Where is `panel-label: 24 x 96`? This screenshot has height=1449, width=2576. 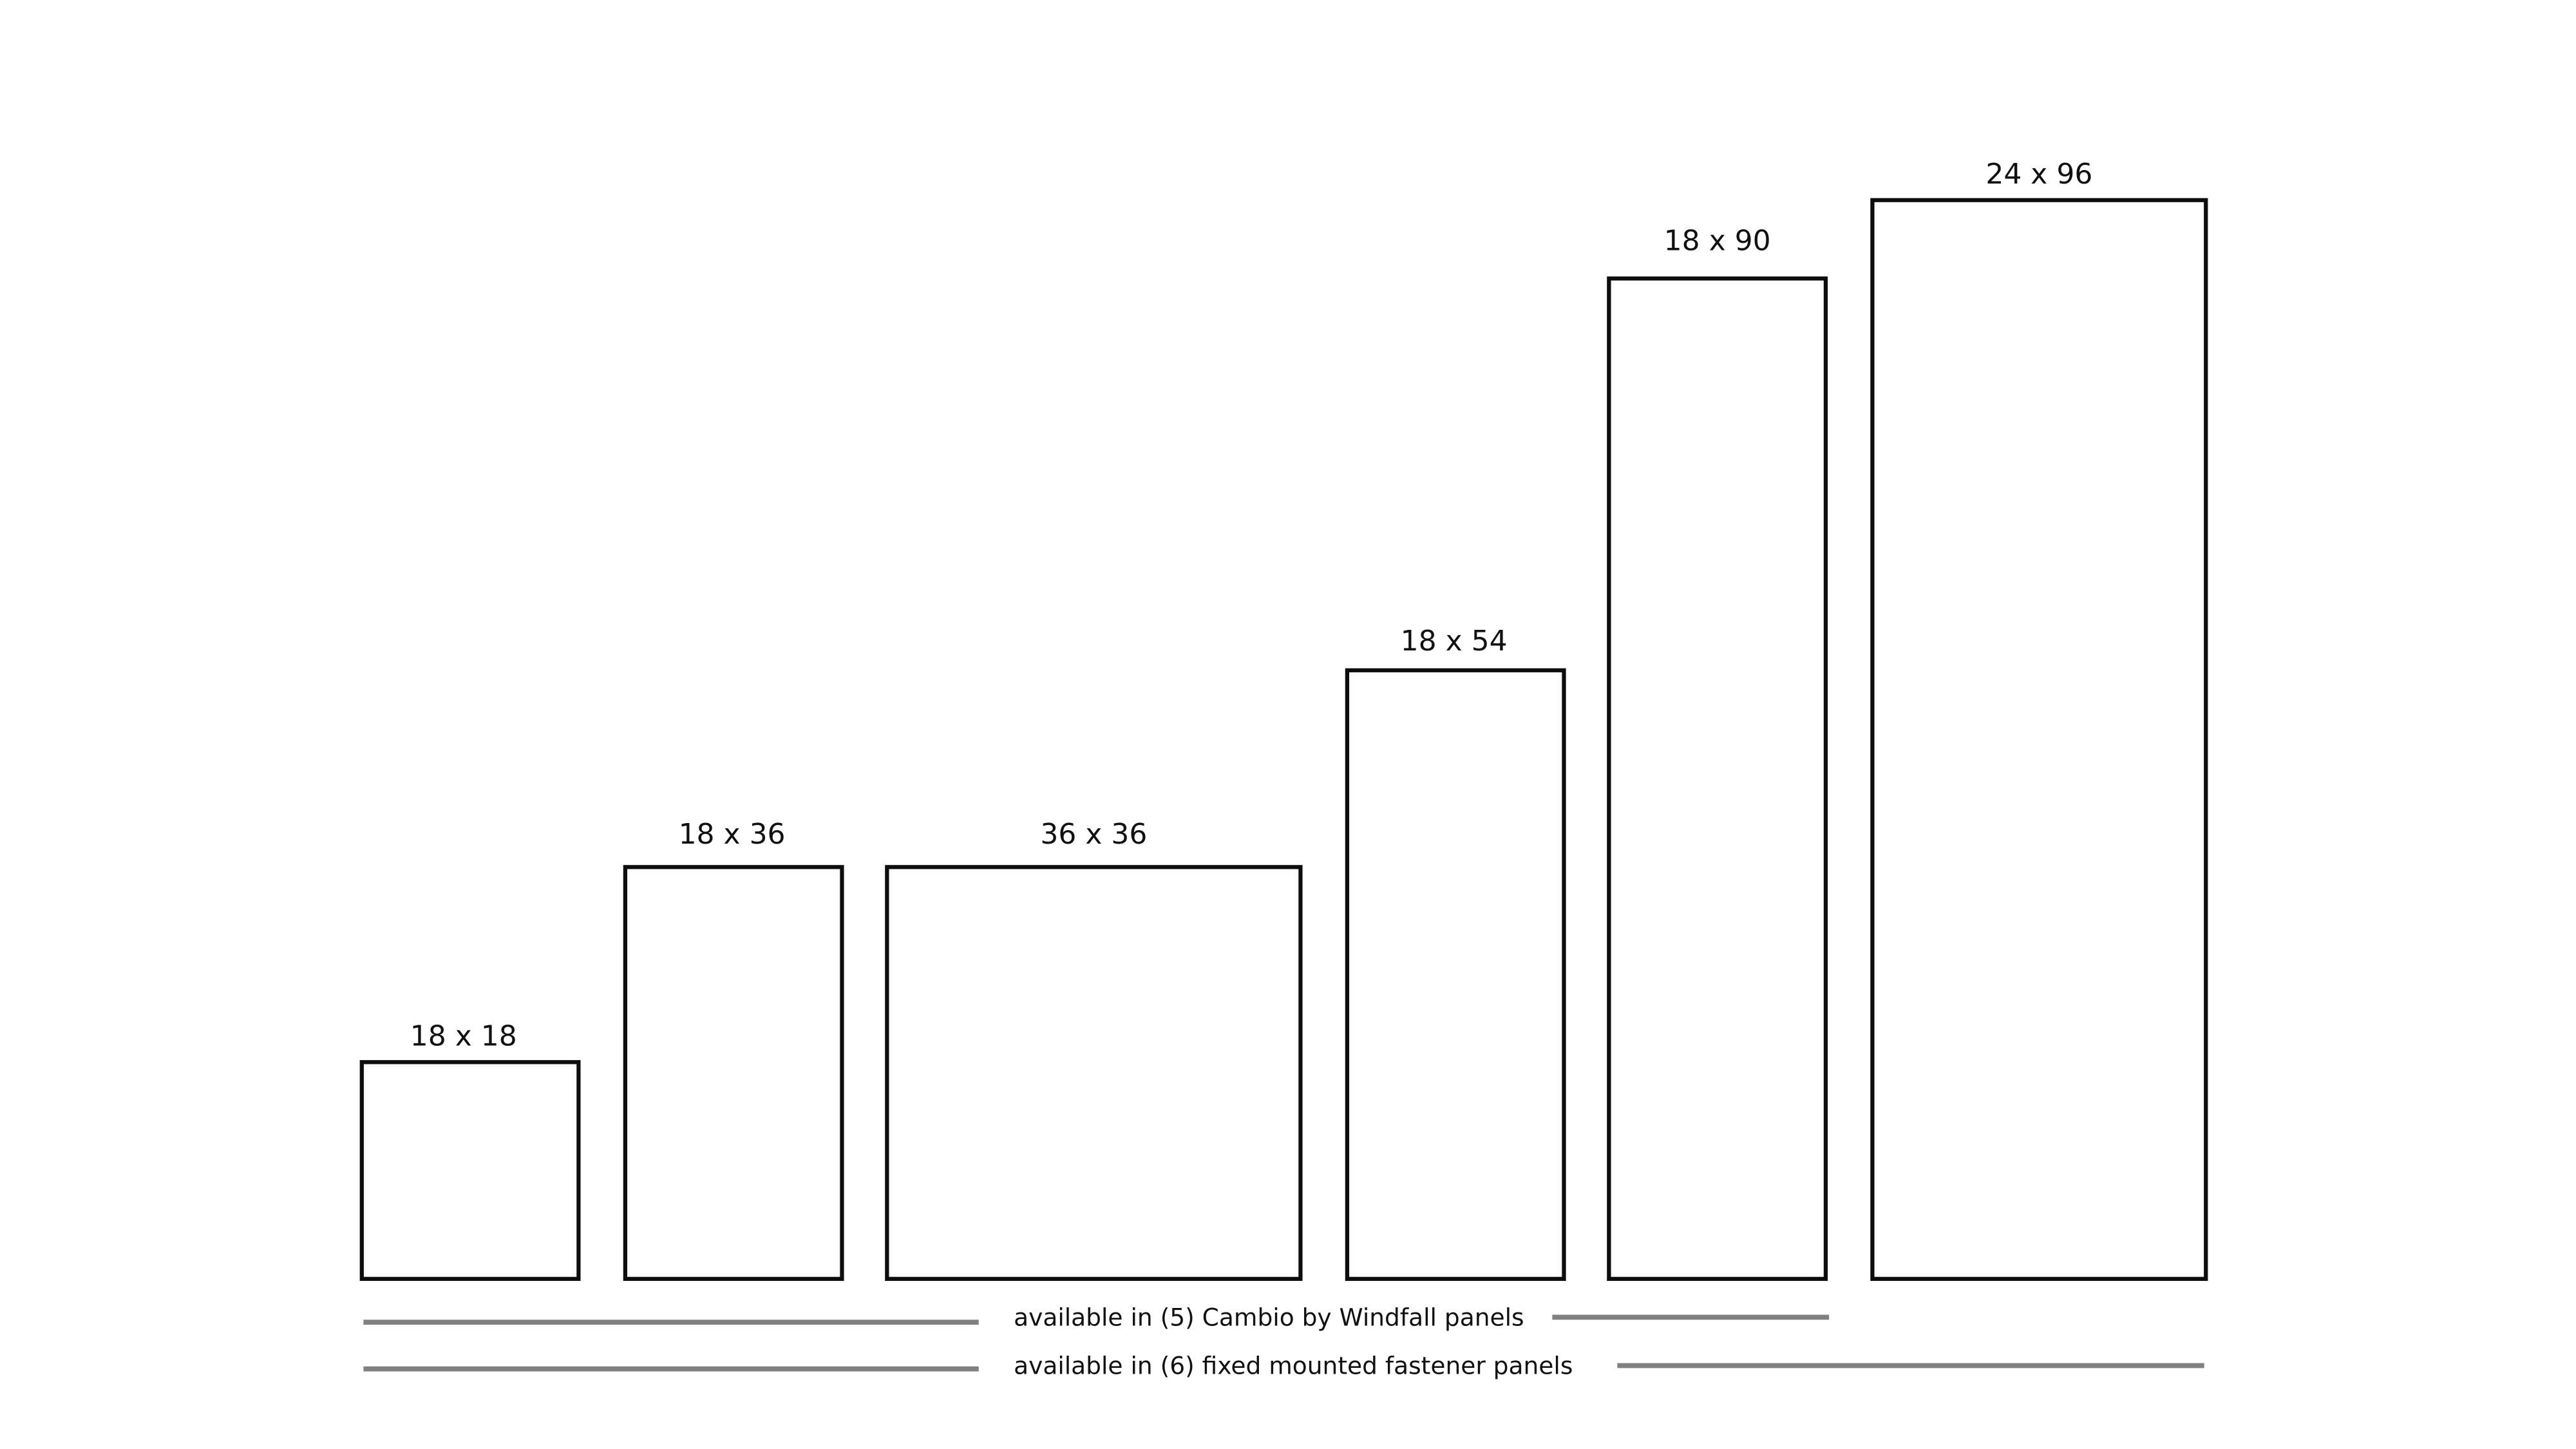 panel-label: 24 x 96 is located at coordinates (2039, 175).